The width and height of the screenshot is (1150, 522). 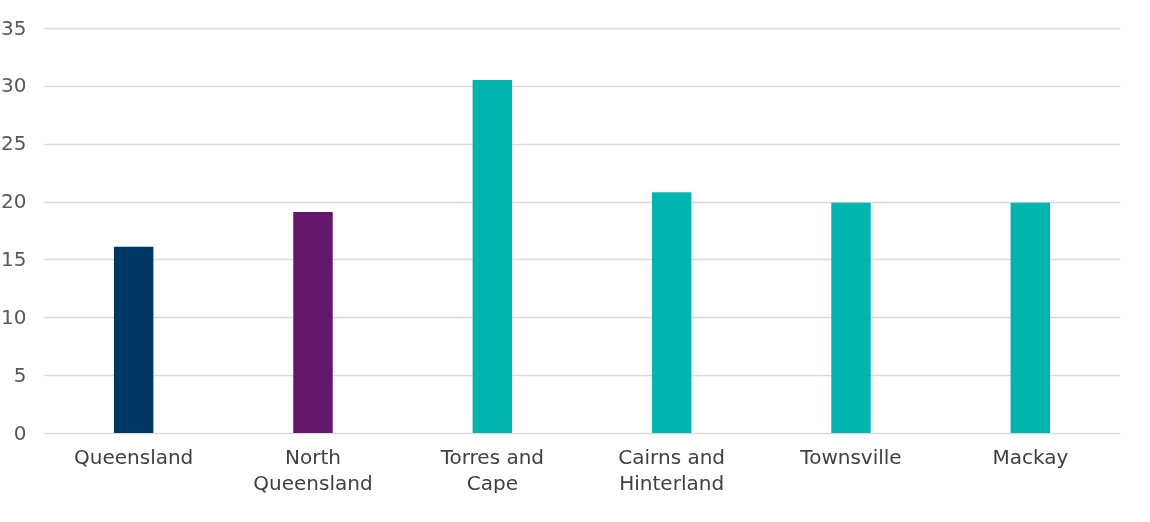 I want to click on x-tick-label: Mackay, so click(x=1030, y=456).